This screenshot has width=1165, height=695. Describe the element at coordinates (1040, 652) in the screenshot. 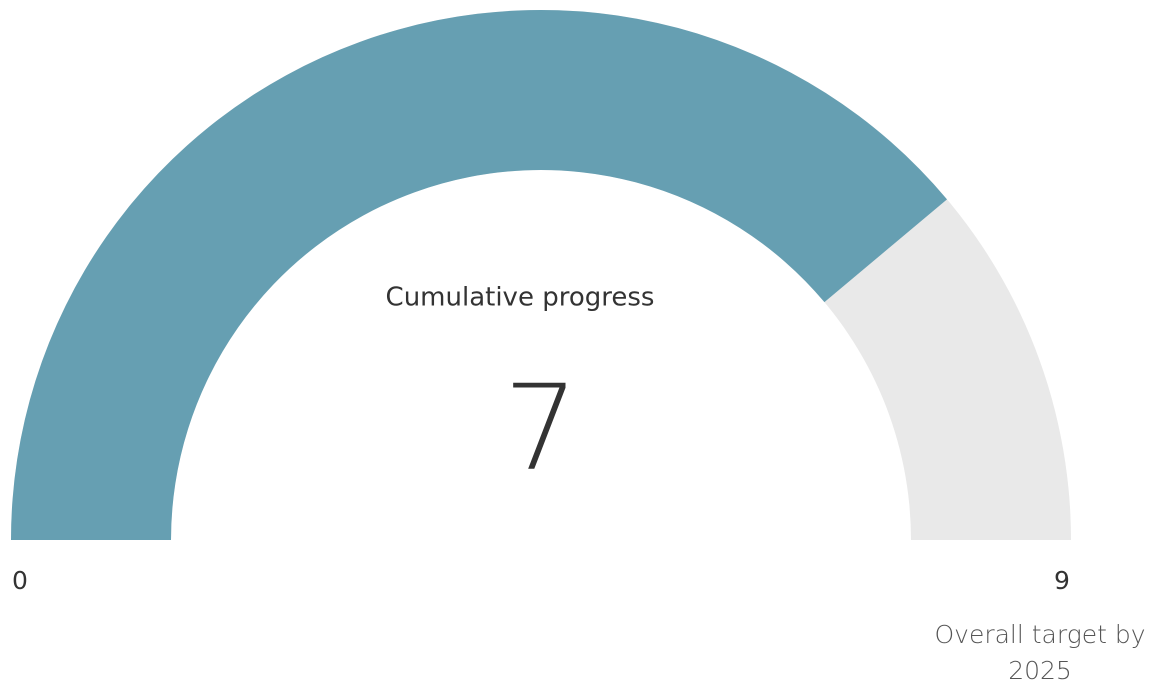

I see `target-label: Overall target by 2025` at that location.